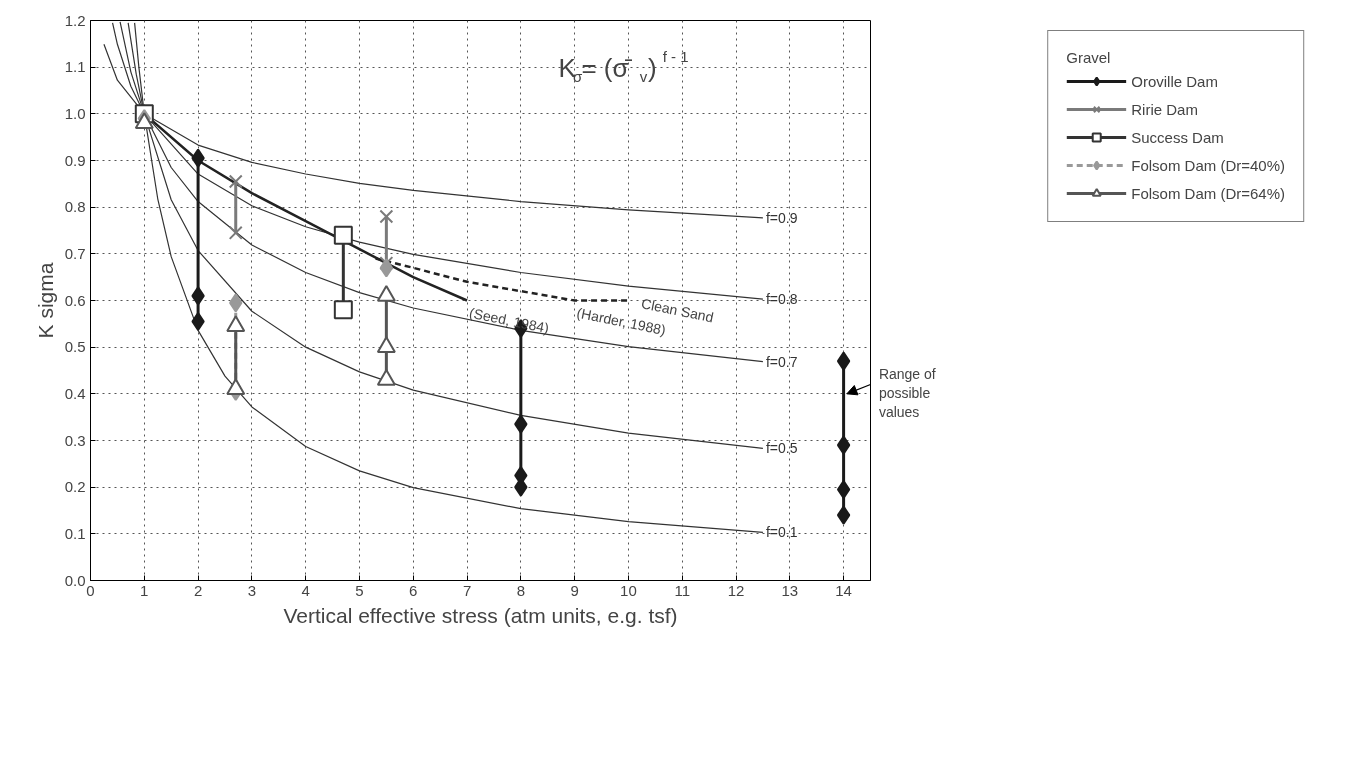 This screenshot has height=761, width=1354. What do you see at coordinates (467, 590) in the screenshot?
I see `x-tick-label: 7` at bounding box center [467, 590].